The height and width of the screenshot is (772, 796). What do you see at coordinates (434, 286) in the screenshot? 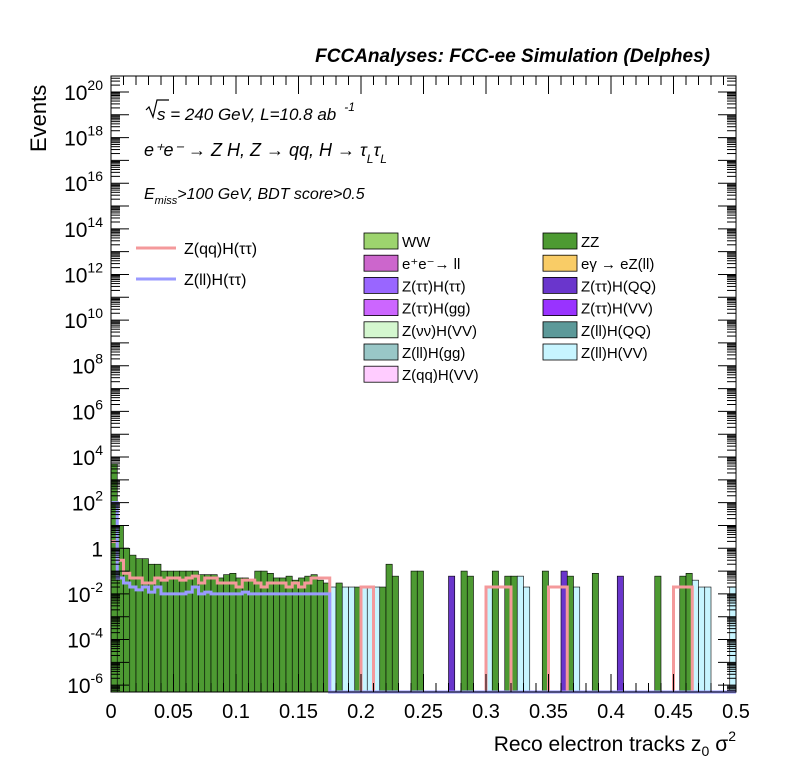
I see `legend-background-label: Z(ττ)H(ττ)` at bounding box center [434, 286].